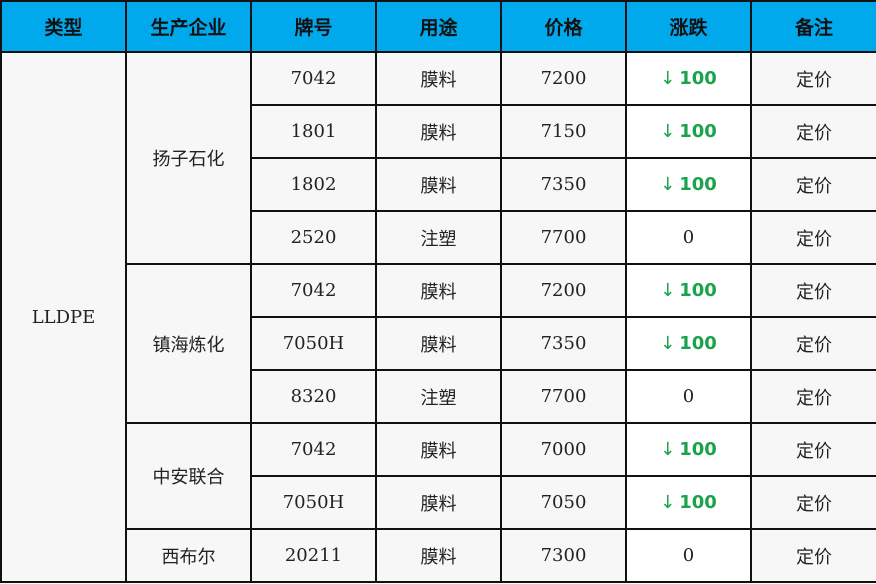 The image size is (876, 584). What do you see at coordinates (813, 26) in the screenshot?
I see `header-note: 备注` at bounding box center [813, 26].